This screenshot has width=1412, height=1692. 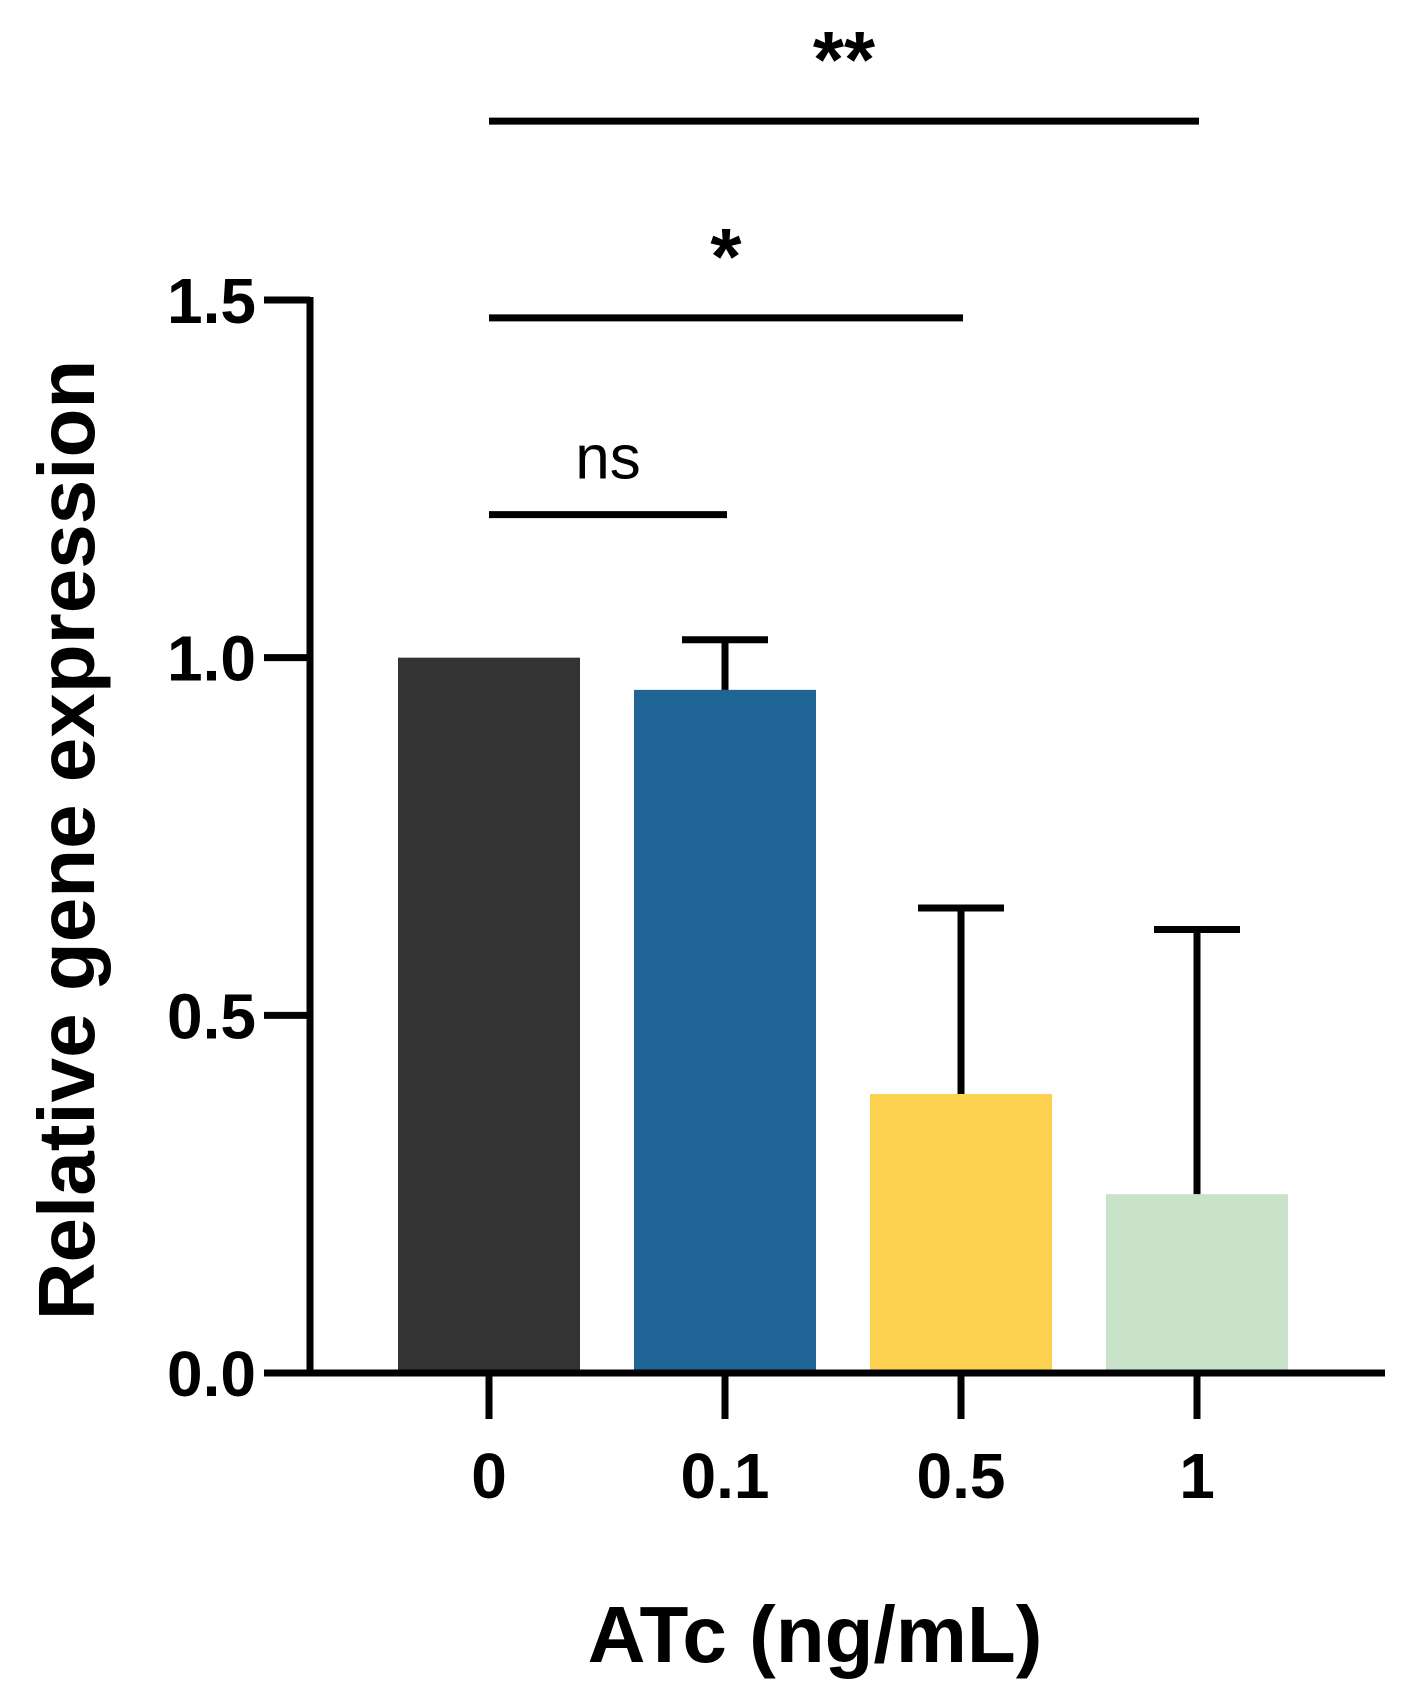 I want to click on error-bar-0.5, so click(x=961, y=999).